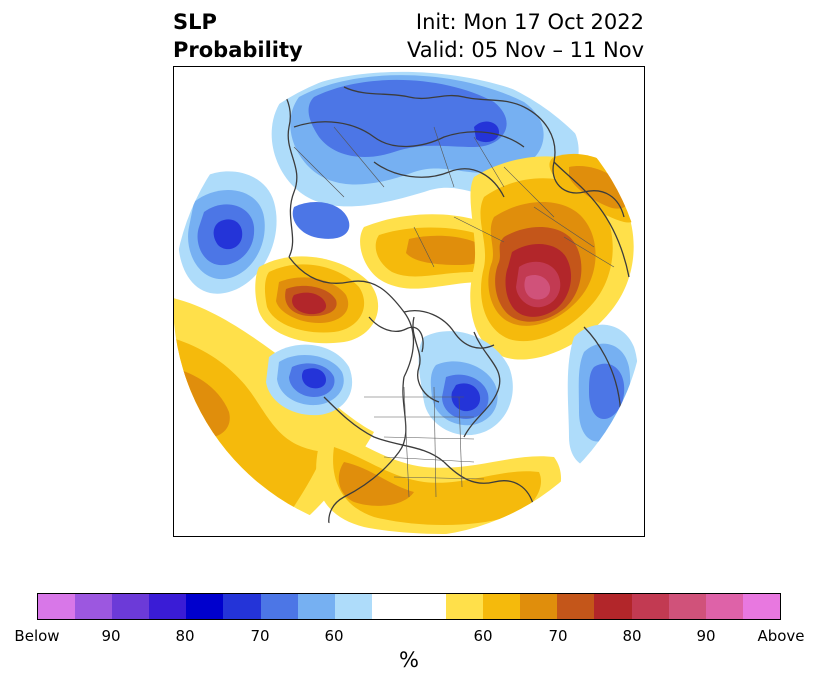 The width and height of the screenshot is (819, 686). I want to click on probability-colorbar, so click(409, 606).